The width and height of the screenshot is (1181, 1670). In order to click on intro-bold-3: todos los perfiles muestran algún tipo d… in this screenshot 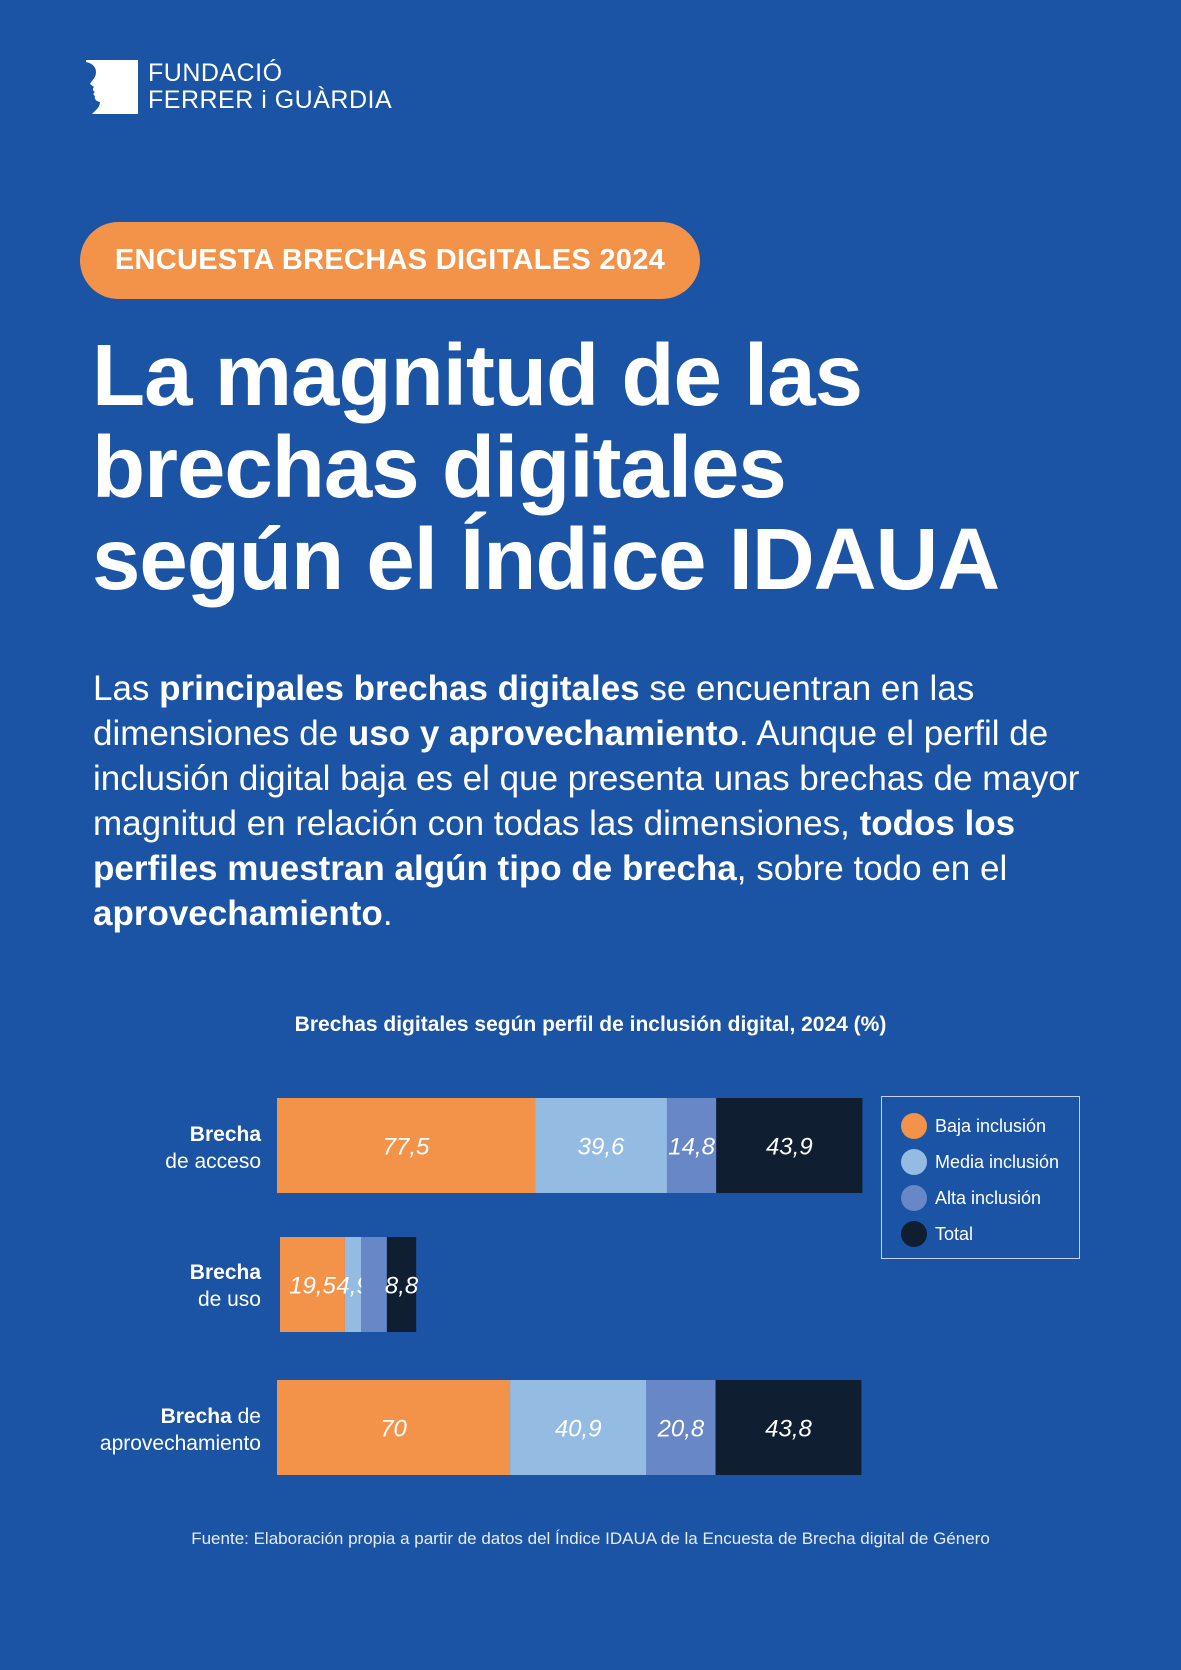, I will do `click(554, 846)`.